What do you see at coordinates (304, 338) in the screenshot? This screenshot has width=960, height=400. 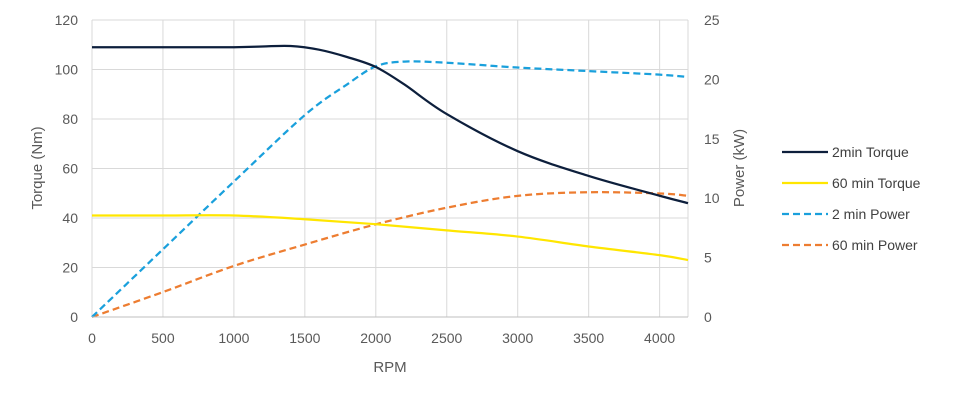 I see `x-tick-label: 1500` at bounding box center [304, 338].